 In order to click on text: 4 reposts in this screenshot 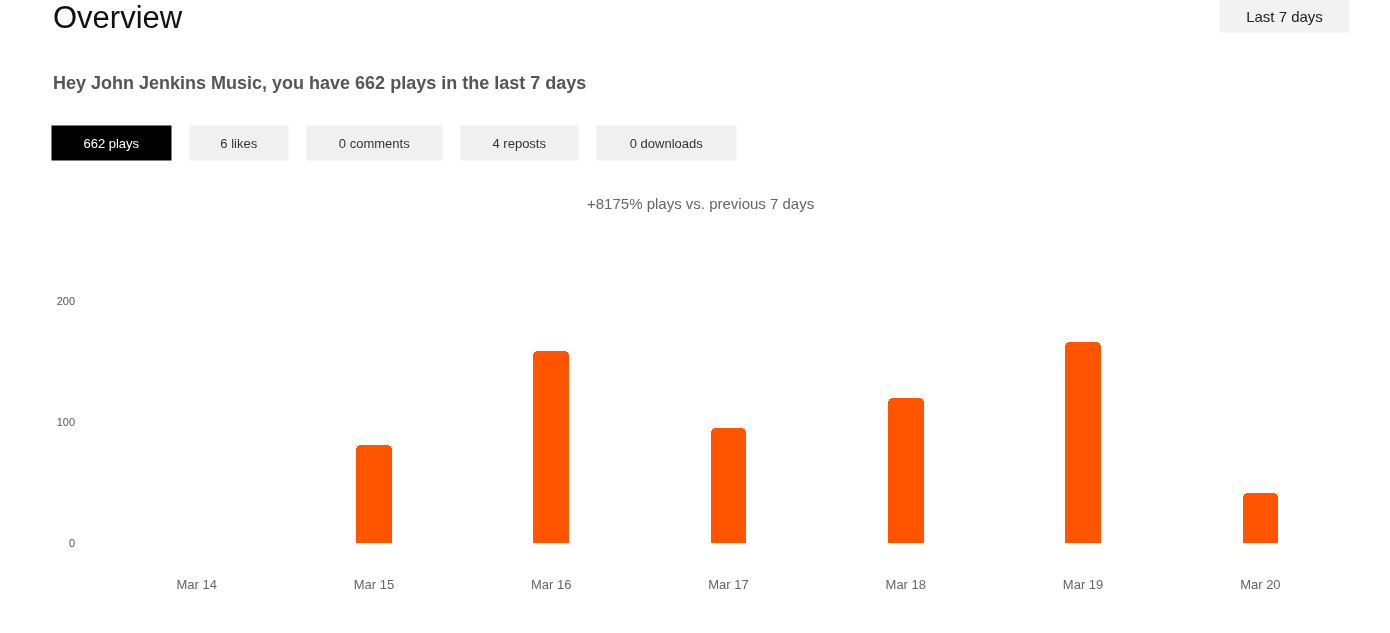, I will do `click(519, 143)`.